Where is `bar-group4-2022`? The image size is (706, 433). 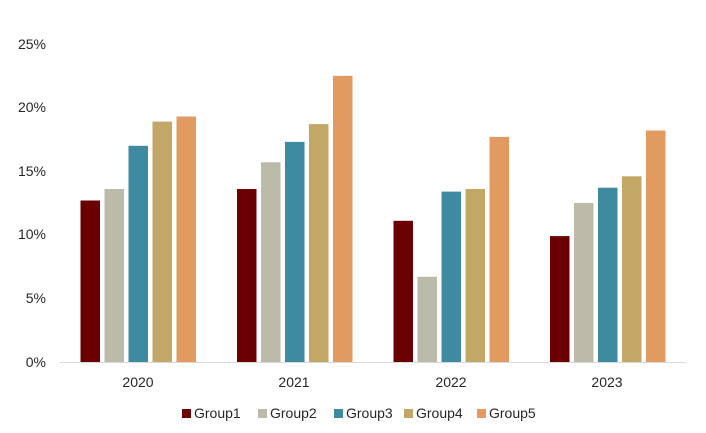
bar-group4-2022 is located at coordinates (475, 275).